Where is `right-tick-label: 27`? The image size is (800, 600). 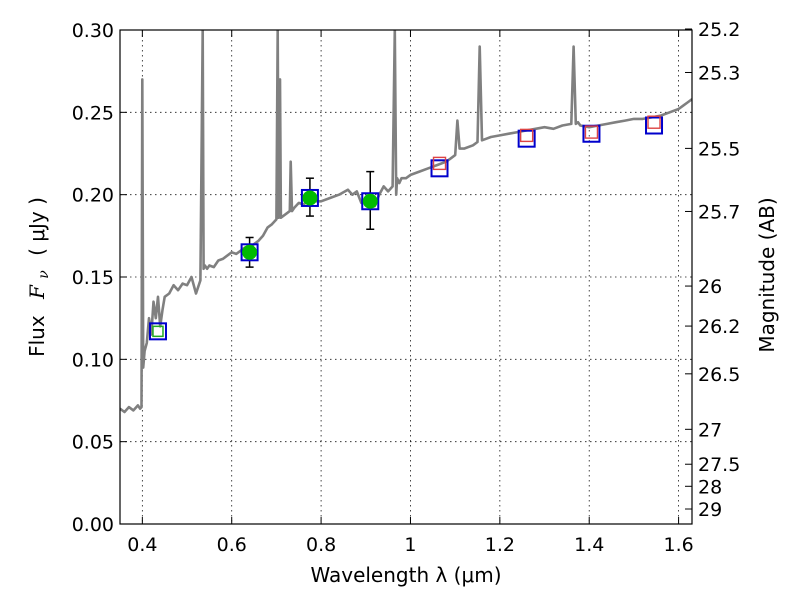
right-tick-label: 27 is located at coordinates (710, 430).